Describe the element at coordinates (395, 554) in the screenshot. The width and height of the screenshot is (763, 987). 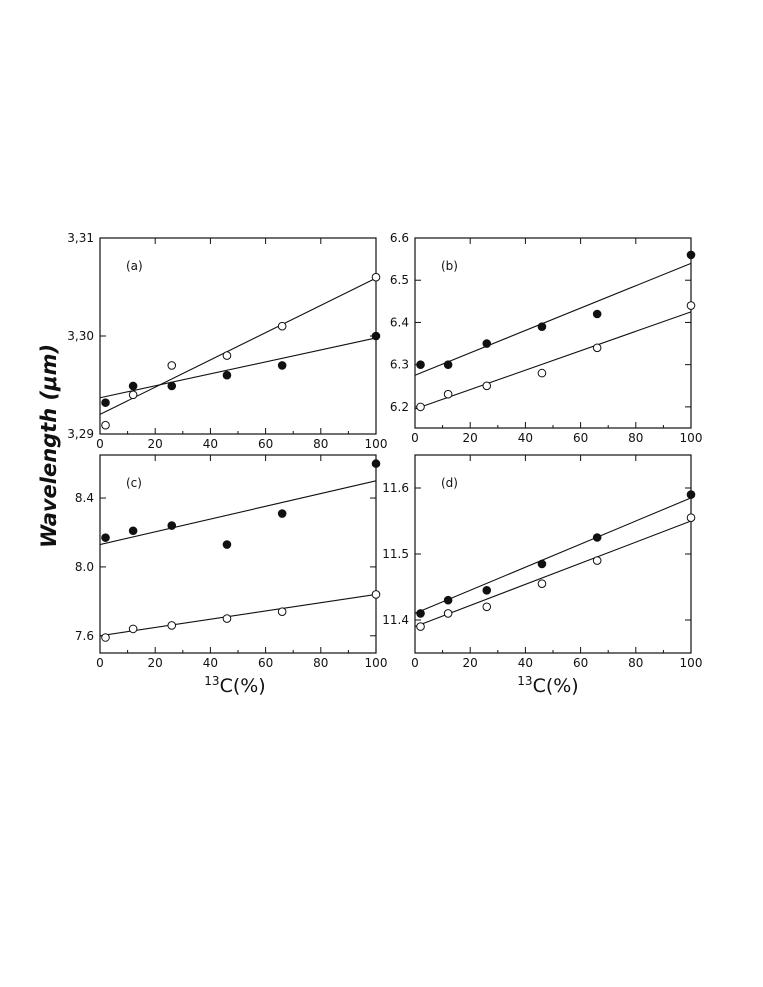
I see `y-tick-label: 11.5` at that location.